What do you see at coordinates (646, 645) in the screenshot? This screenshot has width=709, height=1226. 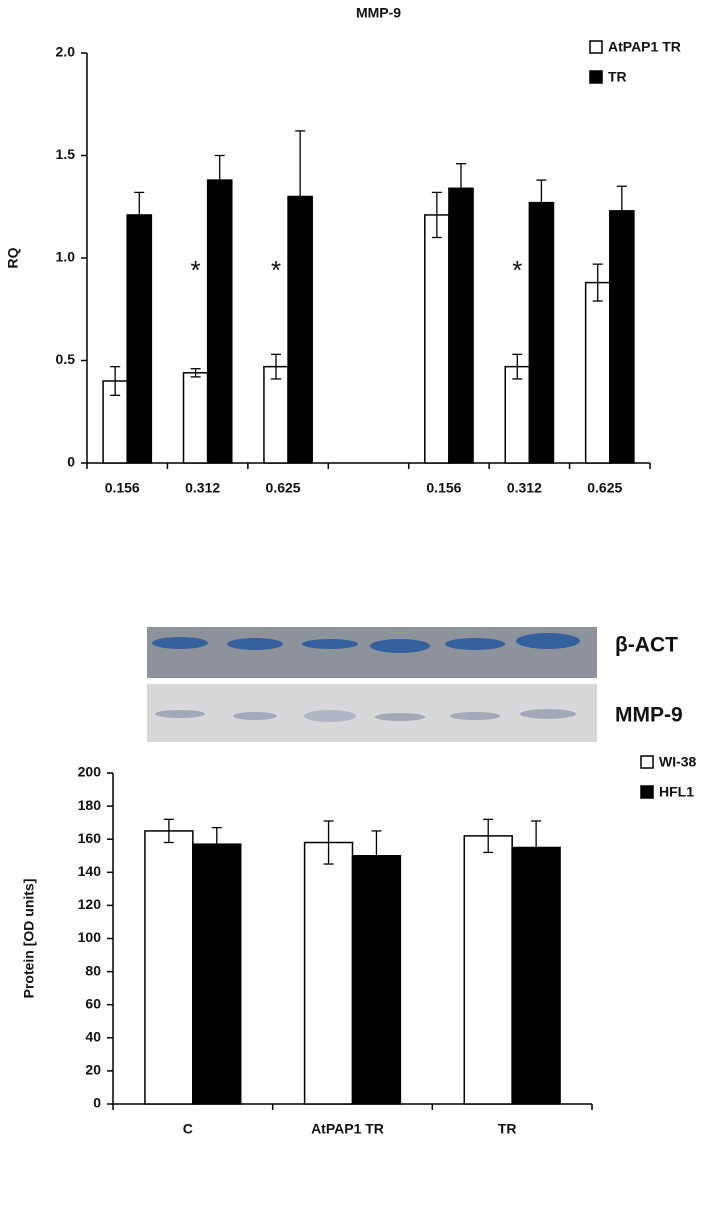 I see `blot-label: β-ACT` at bounding box center [646, 645].